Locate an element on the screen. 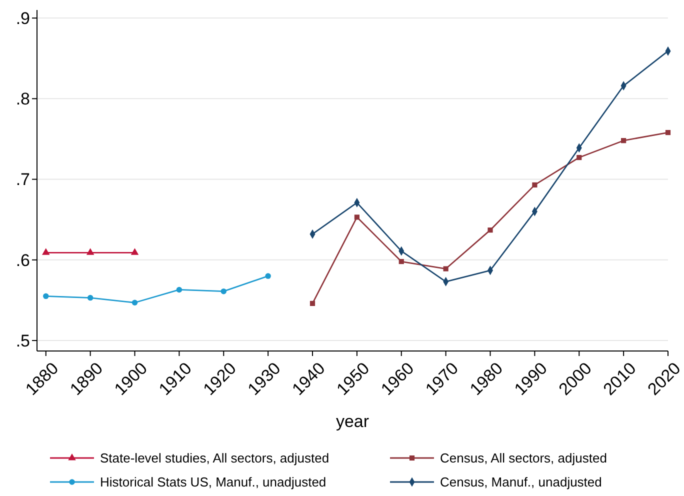 The height and width of the screenshot is (496, 684). y-tick-label: .9 is located at coordinates (23, 18).